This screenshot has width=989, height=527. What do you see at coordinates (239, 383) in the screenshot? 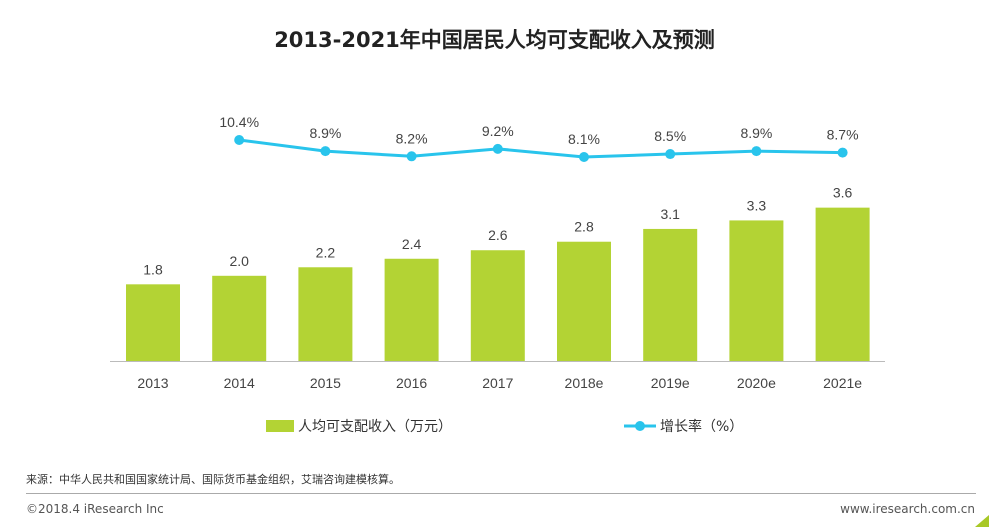
I see `x-tick-label: 2014` at bounding box center [239, 383].